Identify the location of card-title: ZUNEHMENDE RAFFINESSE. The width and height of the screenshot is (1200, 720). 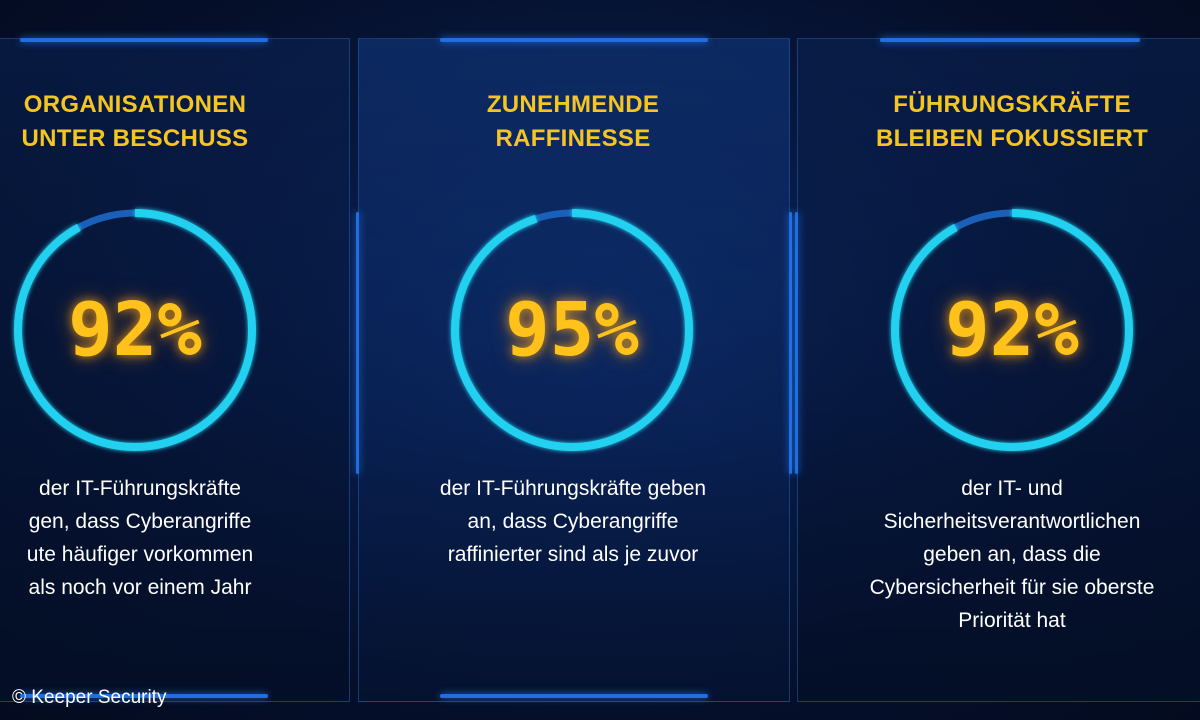
(573, 121).